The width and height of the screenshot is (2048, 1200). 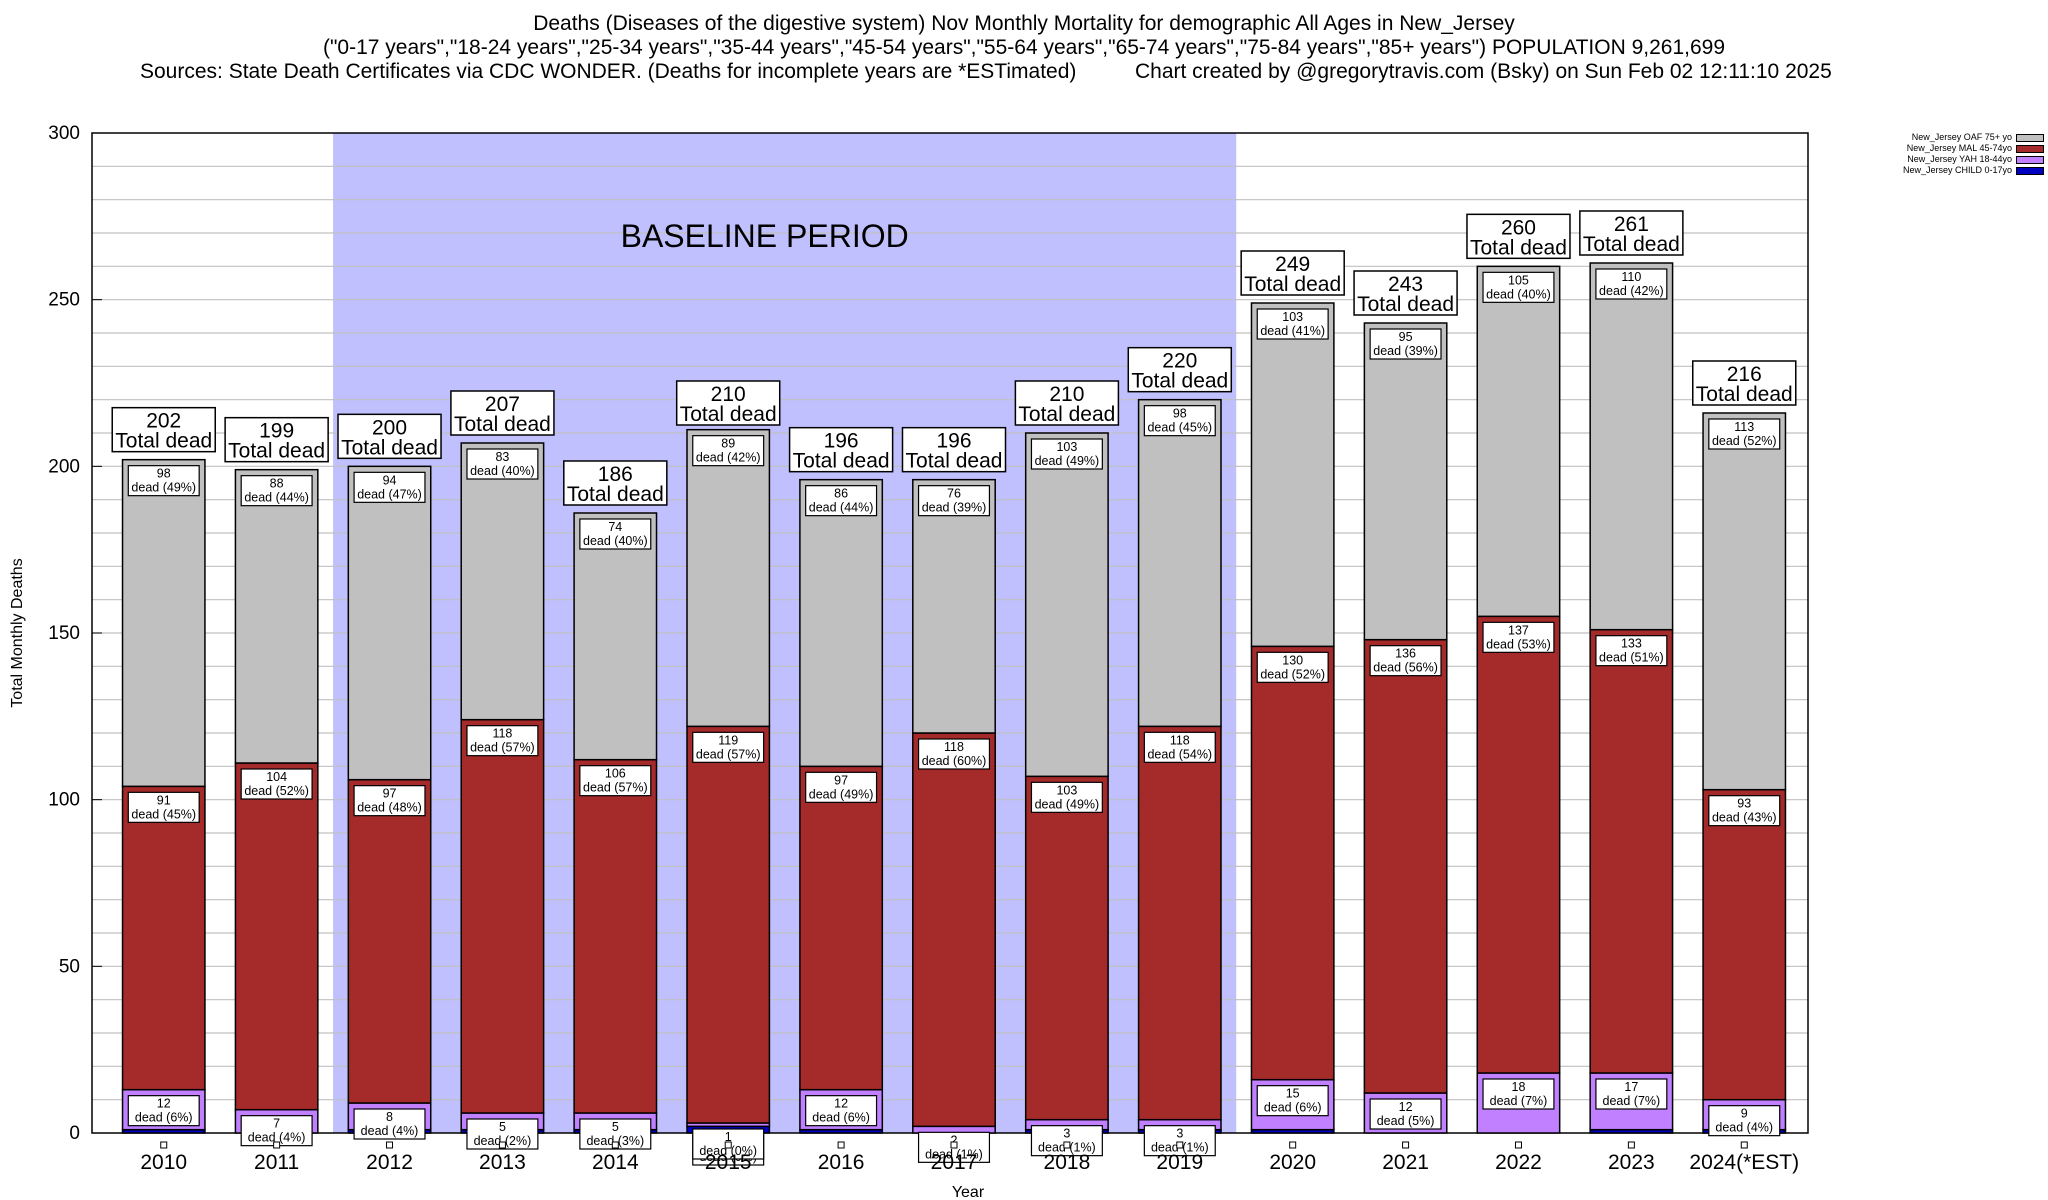 What do you see at coordinates (1179, 361) in the screenshot?
I see `total-label-value: 220` at bounding box center [1179, 361].